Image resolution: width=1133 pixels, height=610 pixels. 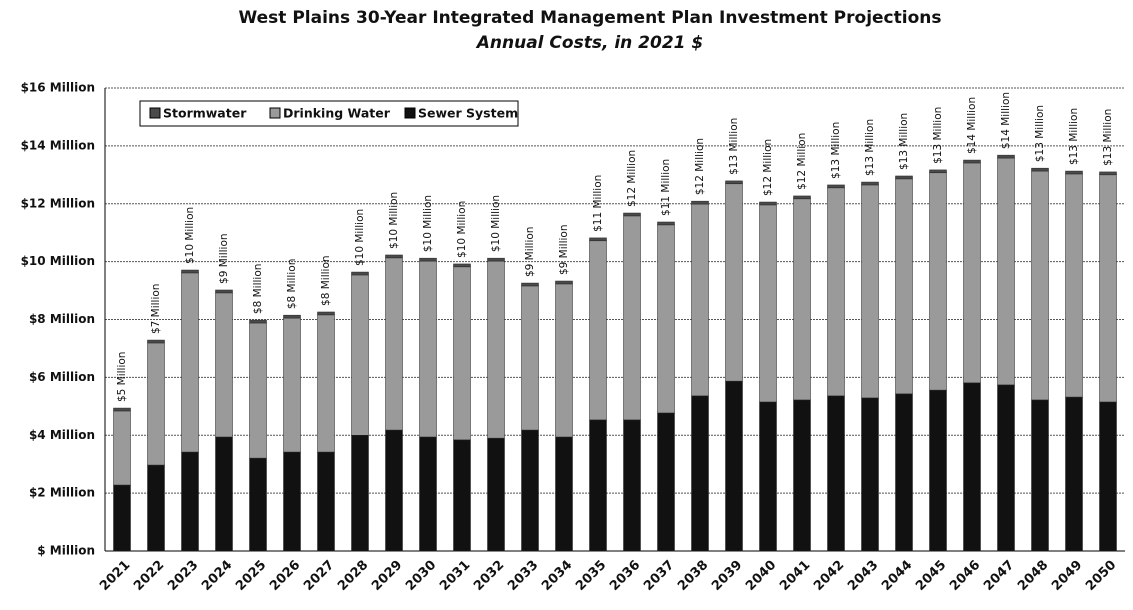 What do you see at coordinates (761, 576) in the screenshot?
I see `x-tick-label: 2040` at bounding box center [761, 576].